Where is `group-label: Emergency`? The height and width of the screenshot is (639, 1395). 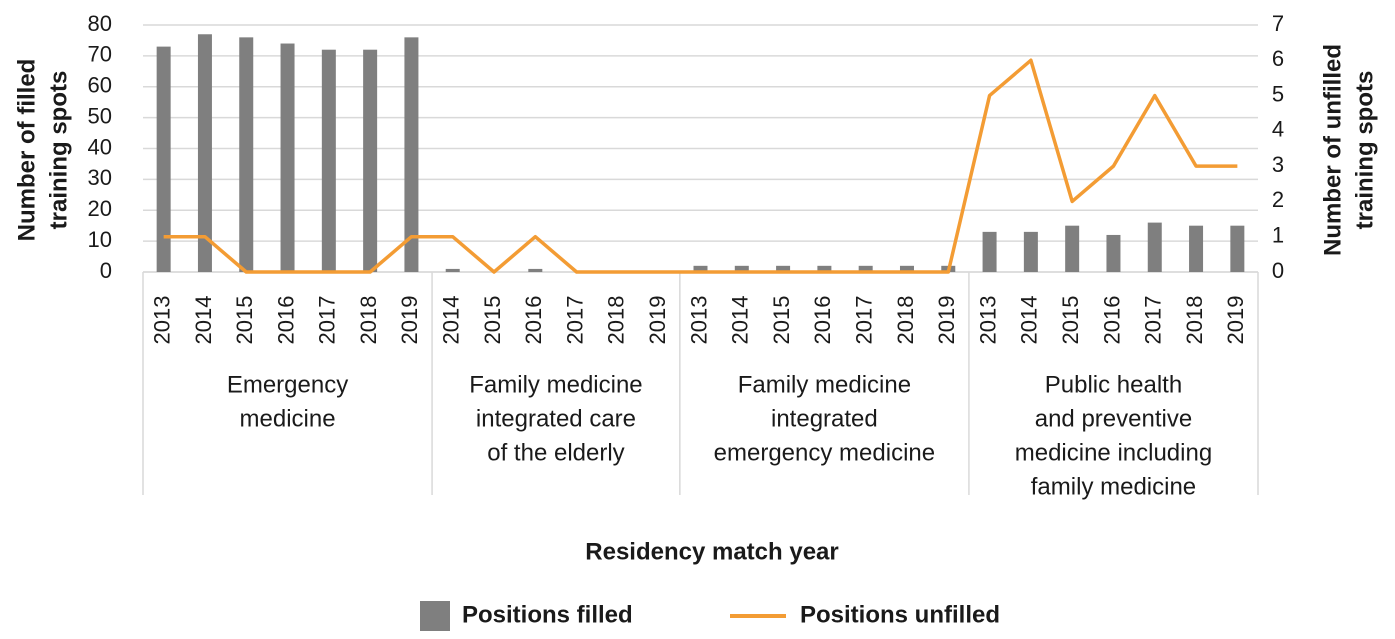
group-label: Emergency is located at coordinates (287, 384).